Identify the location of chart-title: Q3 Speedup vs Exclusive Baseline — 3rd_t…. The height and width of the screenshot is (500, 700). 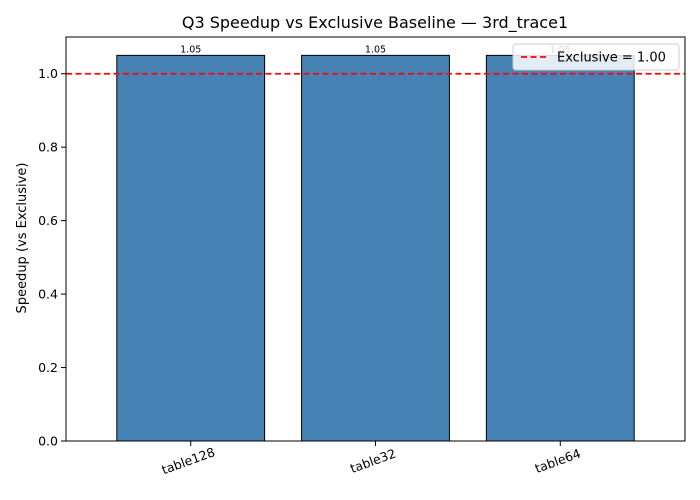
(375, 23).